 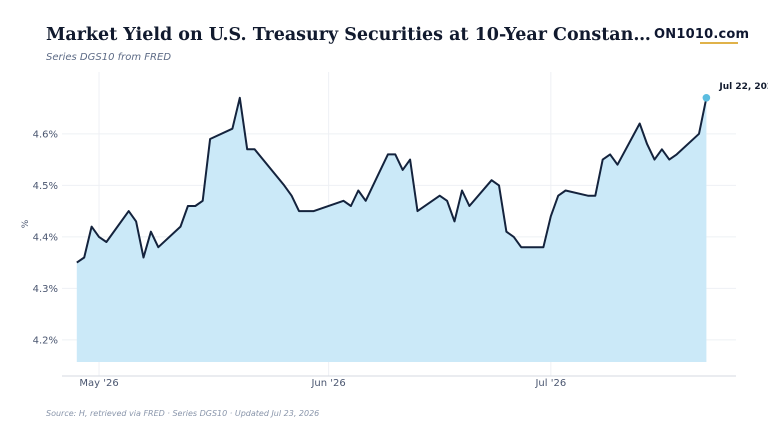 What do you see at coordinates (26, 223) in the screenshot?
I see `y-axis-label: %` at bounding box center [26, 223].